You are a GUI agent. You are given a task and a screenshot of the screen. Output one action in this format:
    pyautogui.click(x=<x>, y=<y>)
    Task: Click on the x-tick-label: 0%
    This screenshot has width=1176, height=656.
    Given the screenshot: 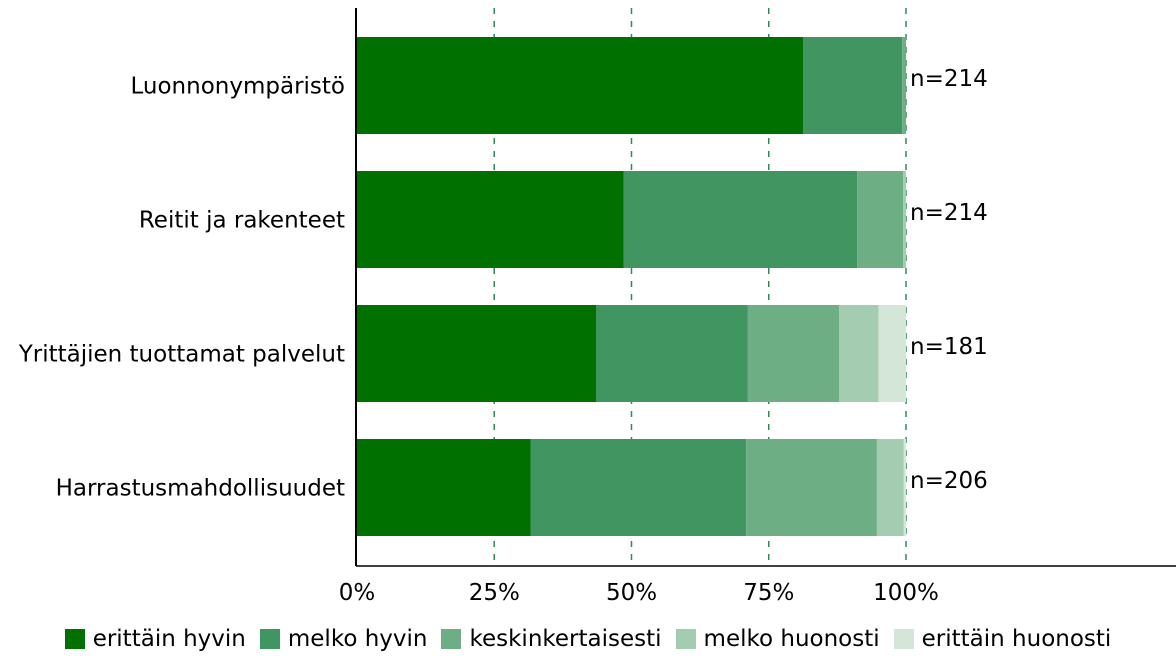 What is the action you would take?
    pyautogui.click(x=357, y=593)
    